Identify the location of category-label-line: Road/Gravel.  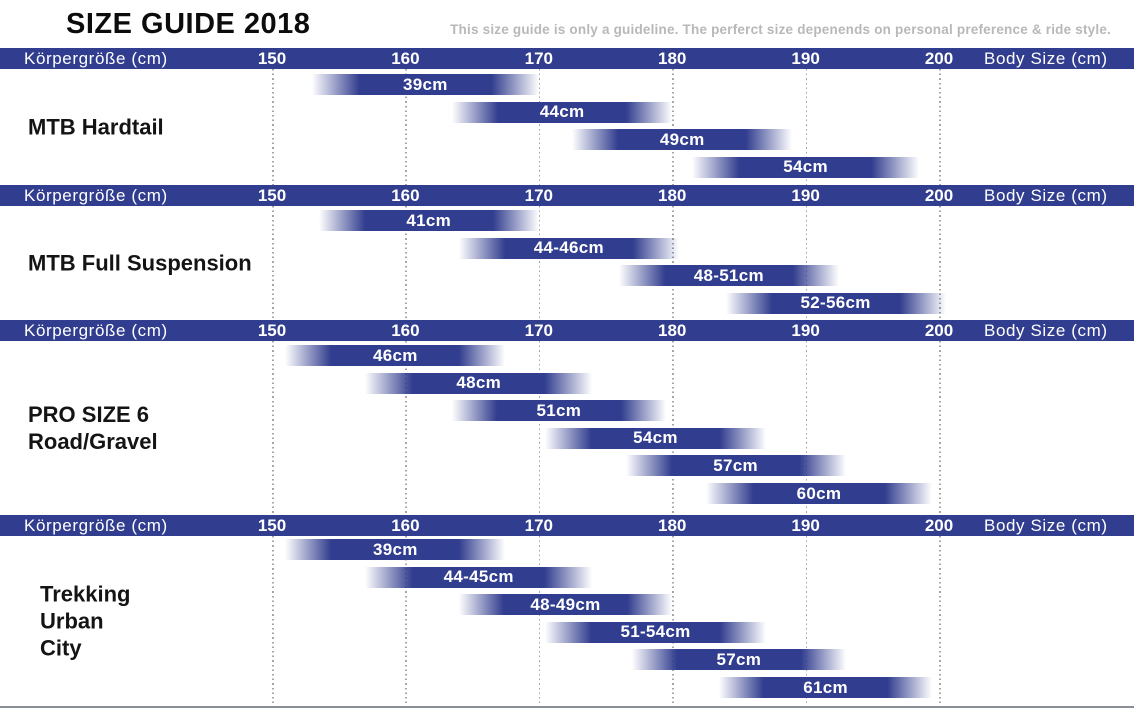
(93, 441).